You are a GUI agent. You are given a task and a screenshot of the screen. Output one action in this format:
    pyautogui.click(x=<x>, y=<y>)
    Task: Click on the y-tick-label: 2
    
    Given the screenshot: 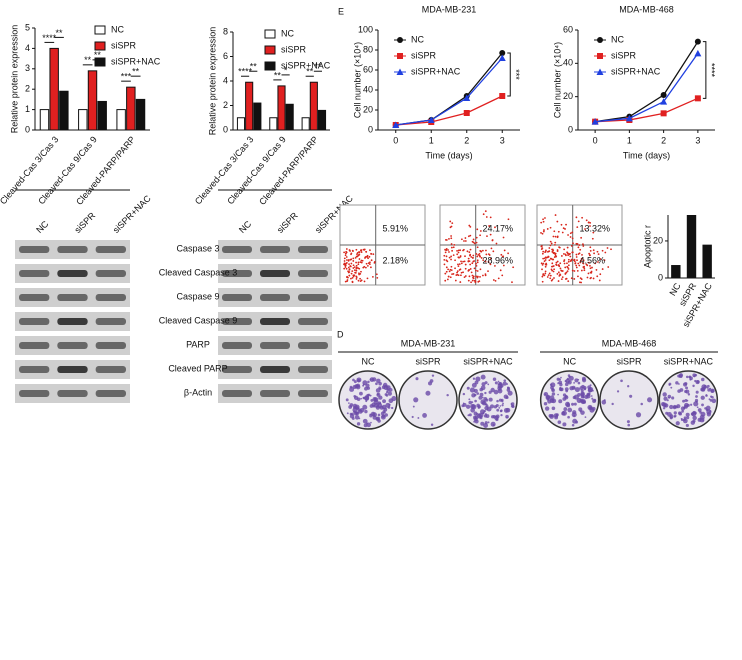 What is the action you would take?
    pyautogui.click(x=225, y=105)
    